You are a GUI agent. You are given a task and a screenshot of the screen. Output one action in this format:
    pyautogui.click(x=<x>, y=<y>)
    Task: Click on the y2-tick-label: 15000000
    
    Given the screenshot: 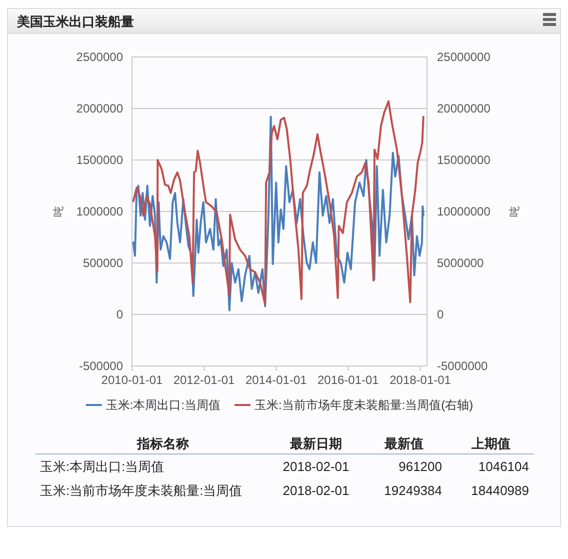 What is the action you would take?
    pyautogui.click(x=464, y=160)
    